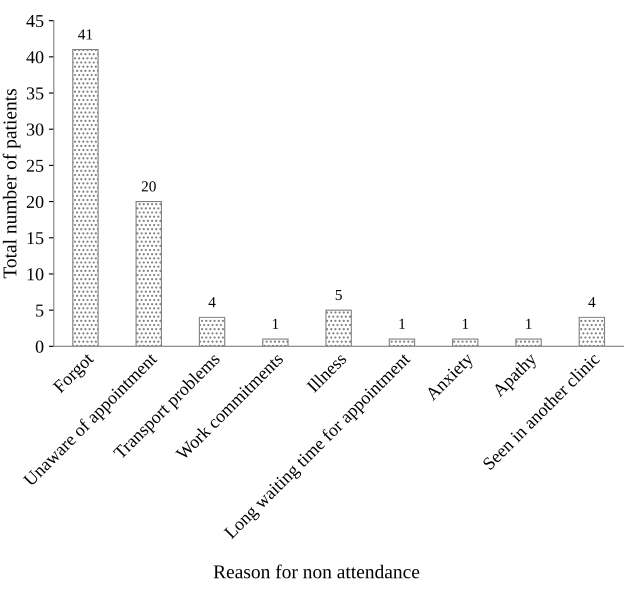 The height and width of the screenshot is (590, 633). What do you see at coordinates (317, 571) in the screenshot?
I see `x-axis-title: Reason for non attendance` at bounding box center [317, 571].